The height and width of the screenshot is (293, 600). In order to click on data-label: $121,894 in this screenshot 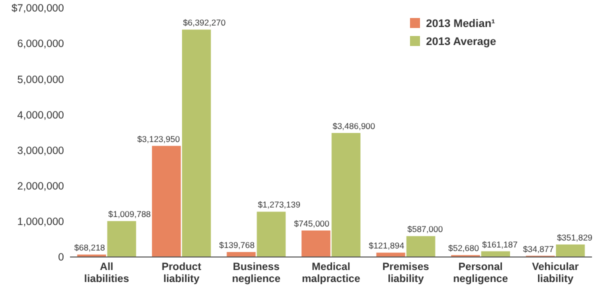, I will do `click(386, 245)`.